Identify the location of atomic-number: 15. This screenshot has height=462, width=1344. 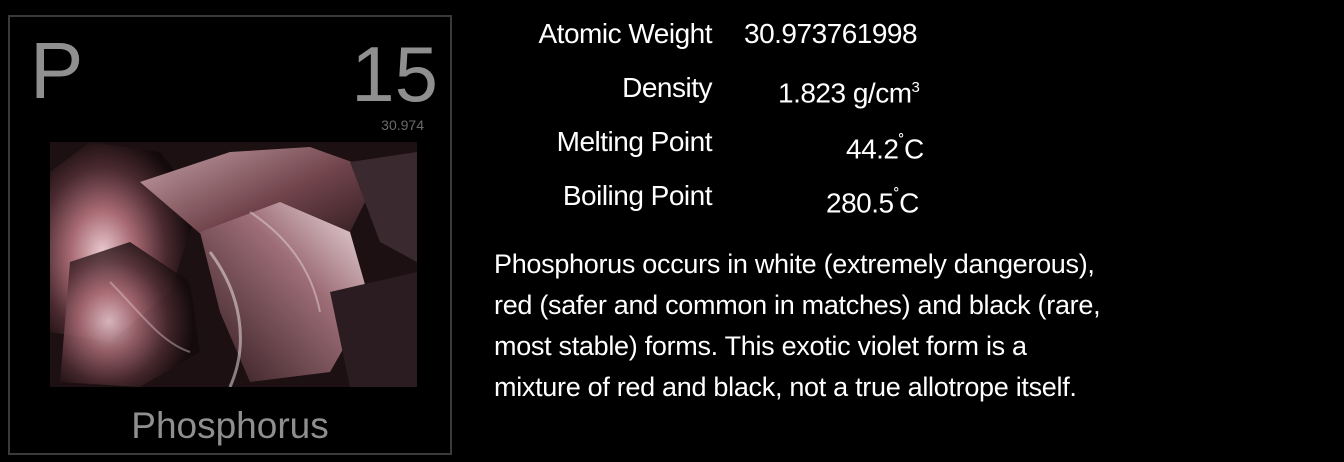
(394, 74).